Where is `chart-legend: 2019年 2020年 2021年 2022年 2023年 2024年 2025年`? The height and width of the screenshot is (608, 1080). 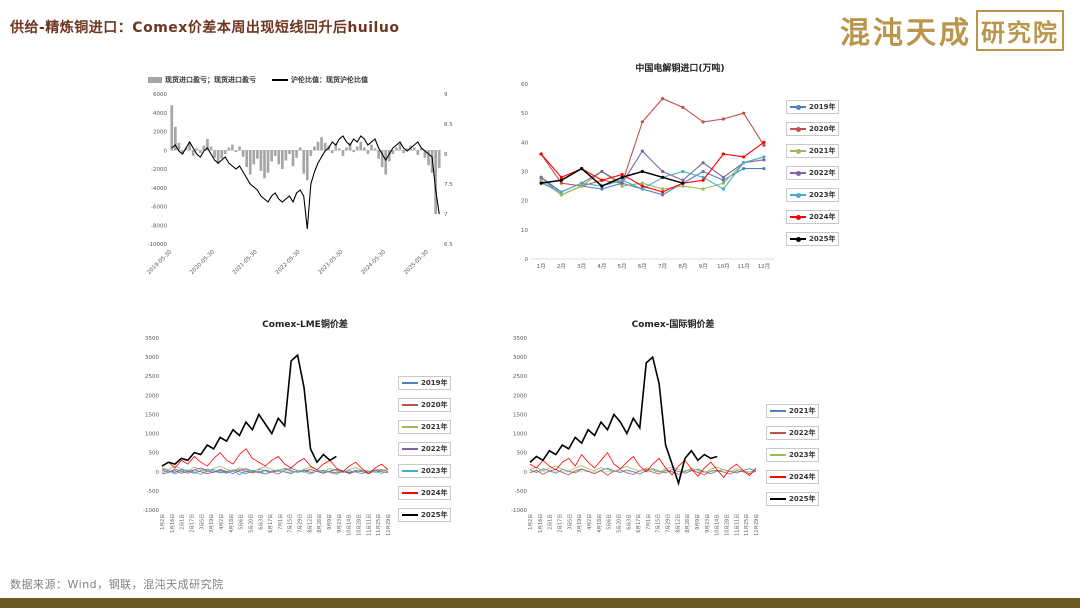
chart-legend: 2019年 2020年 2021年 2022年 2023年 2024年 2025年 is located at coordinates (425, 449).